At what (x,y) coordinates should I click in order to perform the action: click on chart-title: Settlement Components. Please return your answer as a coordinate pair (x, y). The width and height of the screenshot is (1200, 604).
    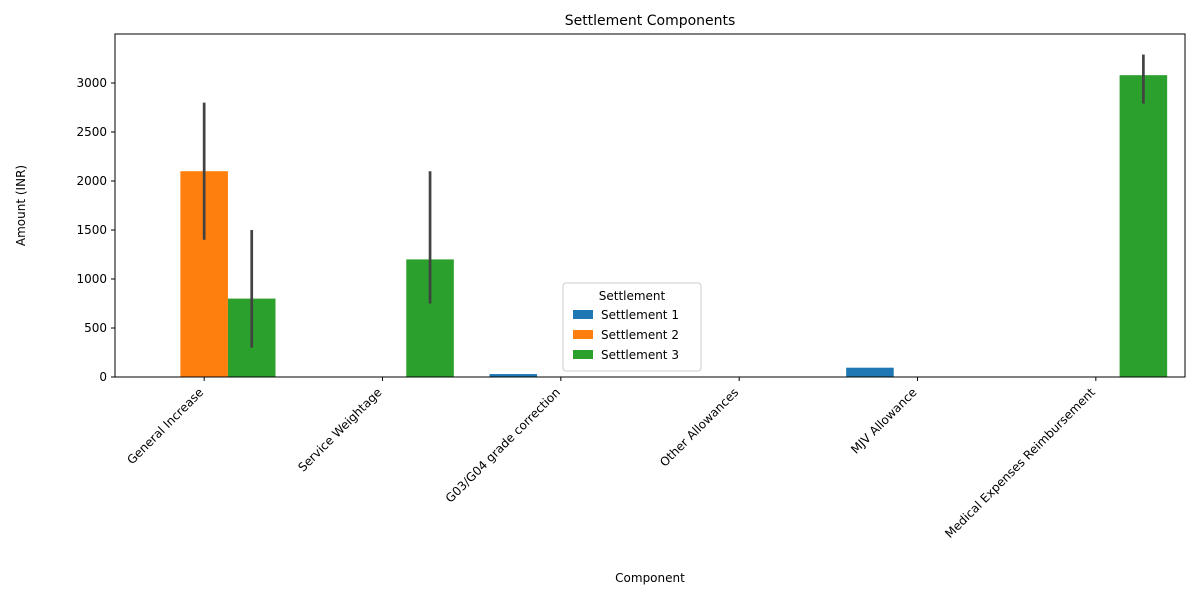
    Looking at the image, I should click on (650, 21).